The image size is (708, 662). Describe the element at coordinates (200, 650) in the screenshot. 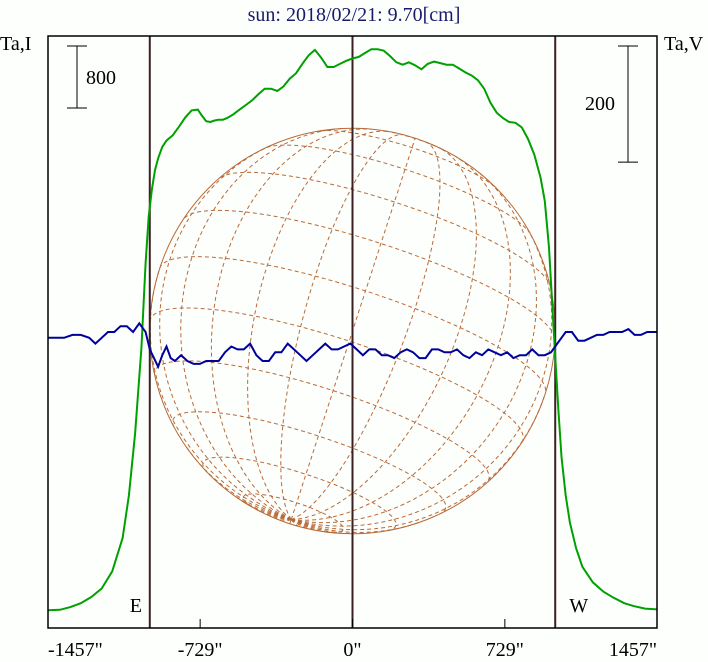

I see `x-tick-label: -729"` at that location.